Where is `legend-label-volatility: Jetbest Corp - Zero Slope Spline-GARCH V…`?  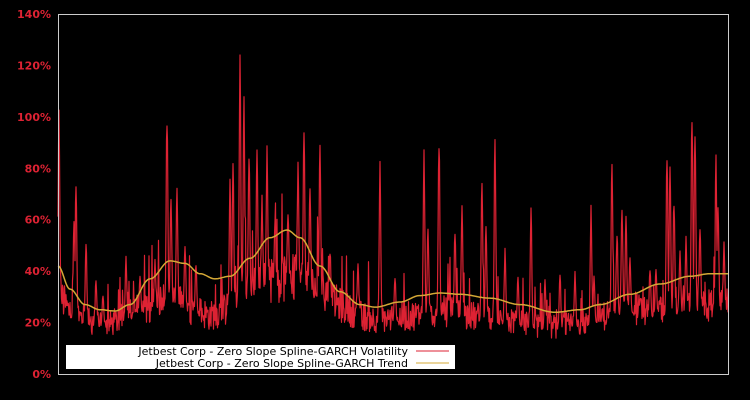 legend-label-volatility: Jetbest Corp - Zero Slope Spline-GARCH V… is located at coordinates (272, 351).